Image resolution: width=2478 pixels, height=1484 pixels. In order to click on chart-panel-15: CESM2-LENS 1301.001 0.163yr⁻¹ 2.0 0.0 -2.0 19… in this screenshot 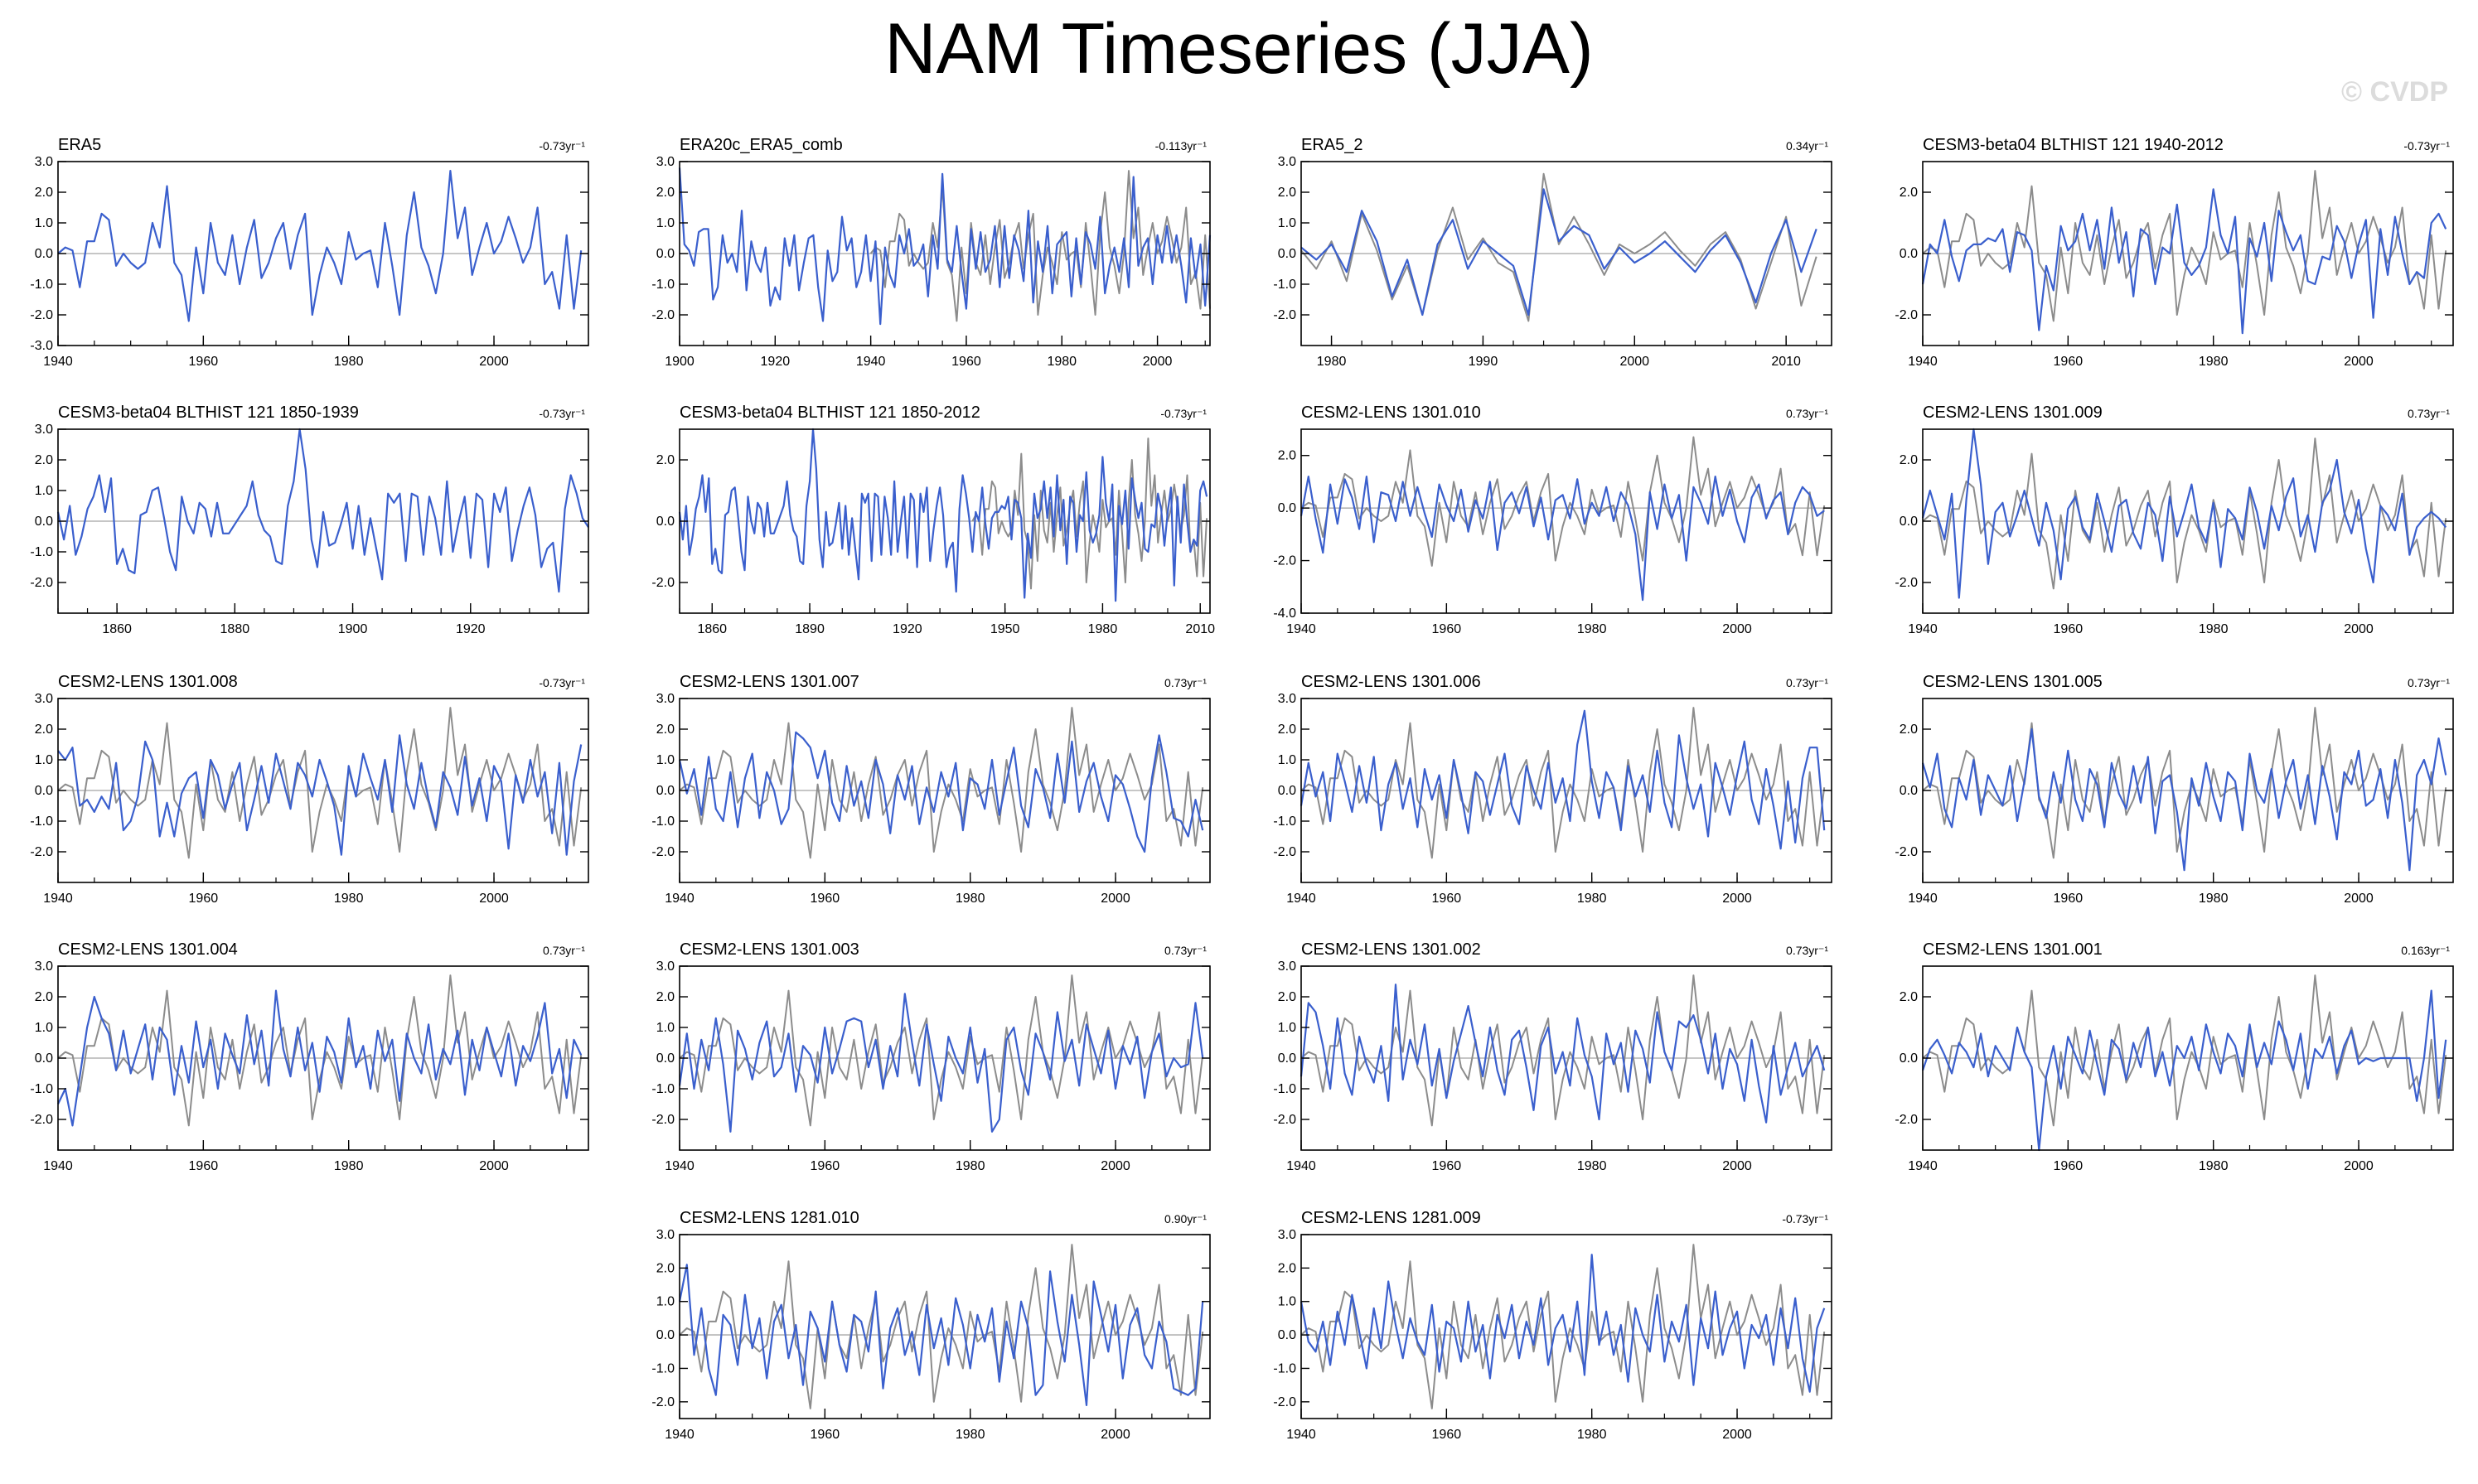, I will do `click(2174, 1056)`.